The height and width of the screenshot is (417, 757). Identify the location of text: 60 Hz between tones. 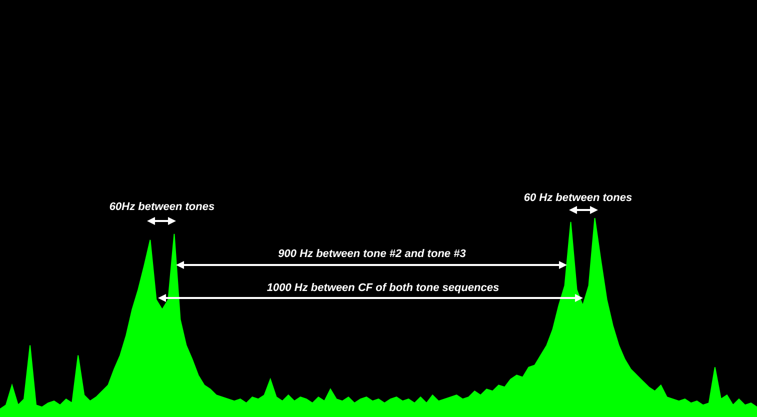
(578, 198).